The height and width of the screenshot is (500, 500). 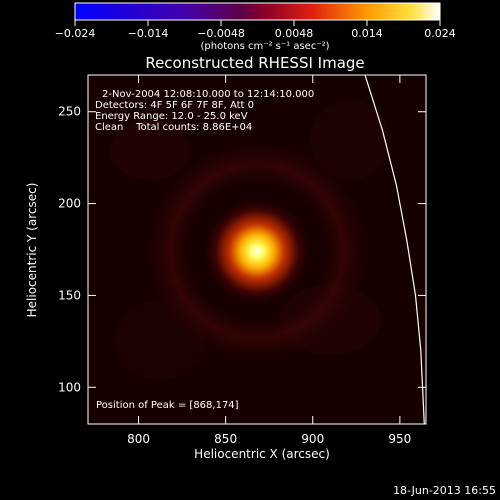 What do you see at coordinates (208, 94) in the screenshot?
I see `annotation-date-range: 2-Nov-2004 12:08:10.000 to 12:14:10.000` at bounding box center [208, 94].